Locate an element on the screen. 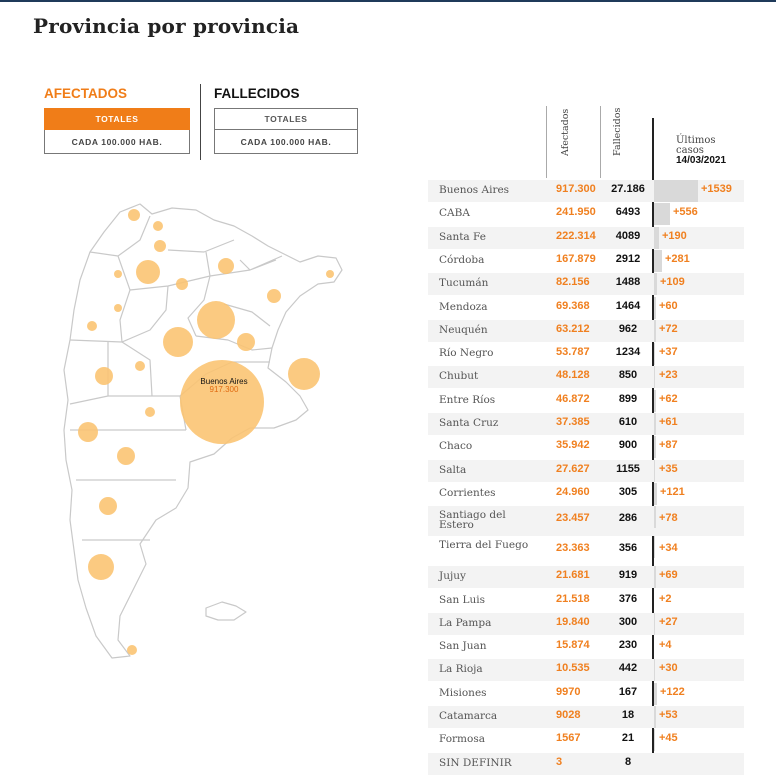 The image size is (776, 775). table-row: La Rioja 10.535 442 +30 is located at coordinates (586, 670).